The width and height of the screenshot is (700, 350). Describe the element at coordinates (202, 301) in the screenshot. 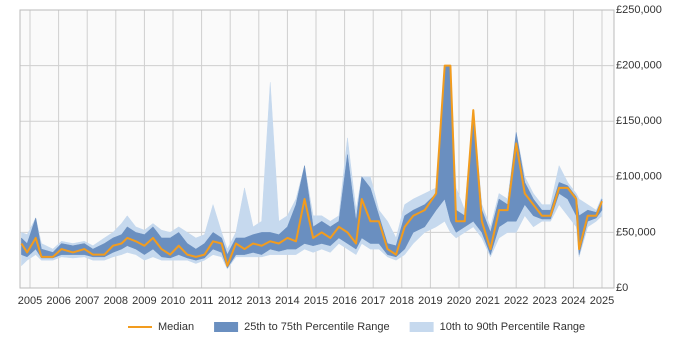

I see `x-tick-label: 2011` at that location.